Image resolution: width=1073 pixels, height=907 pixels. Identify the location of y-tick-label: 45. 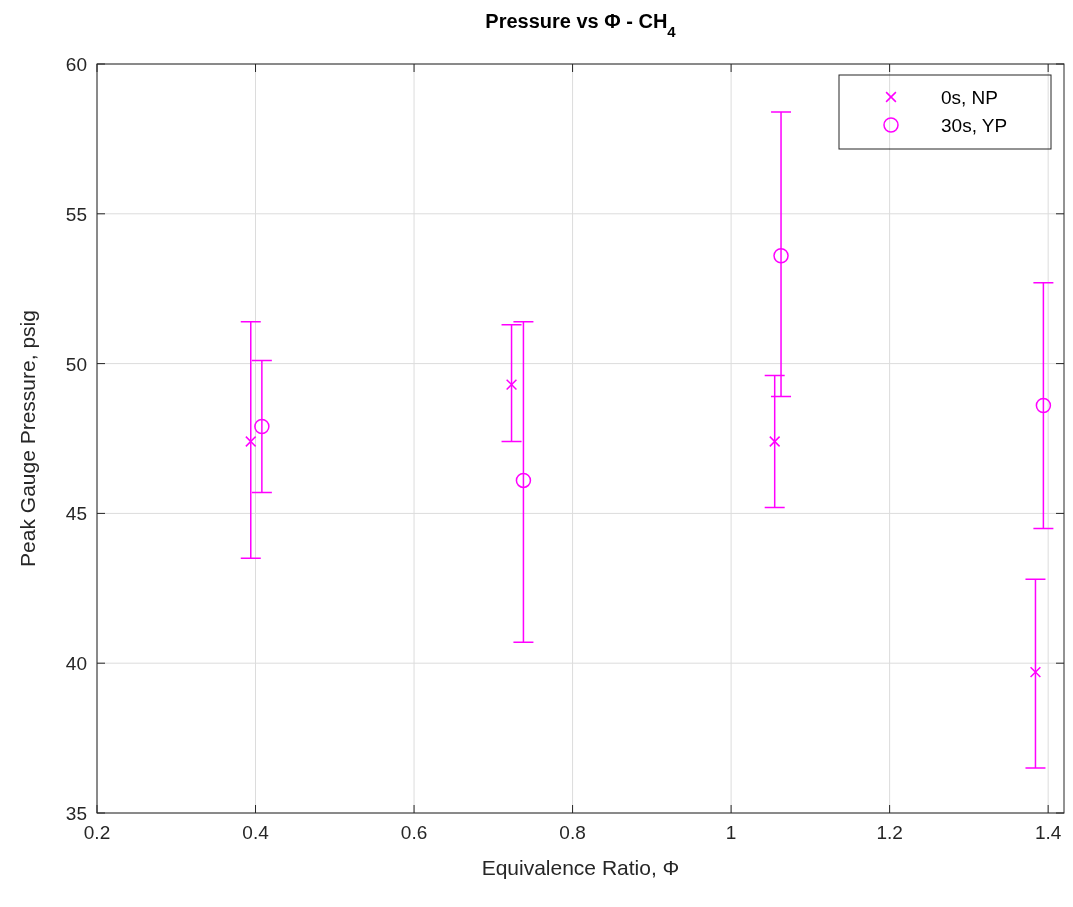
(76, 514).